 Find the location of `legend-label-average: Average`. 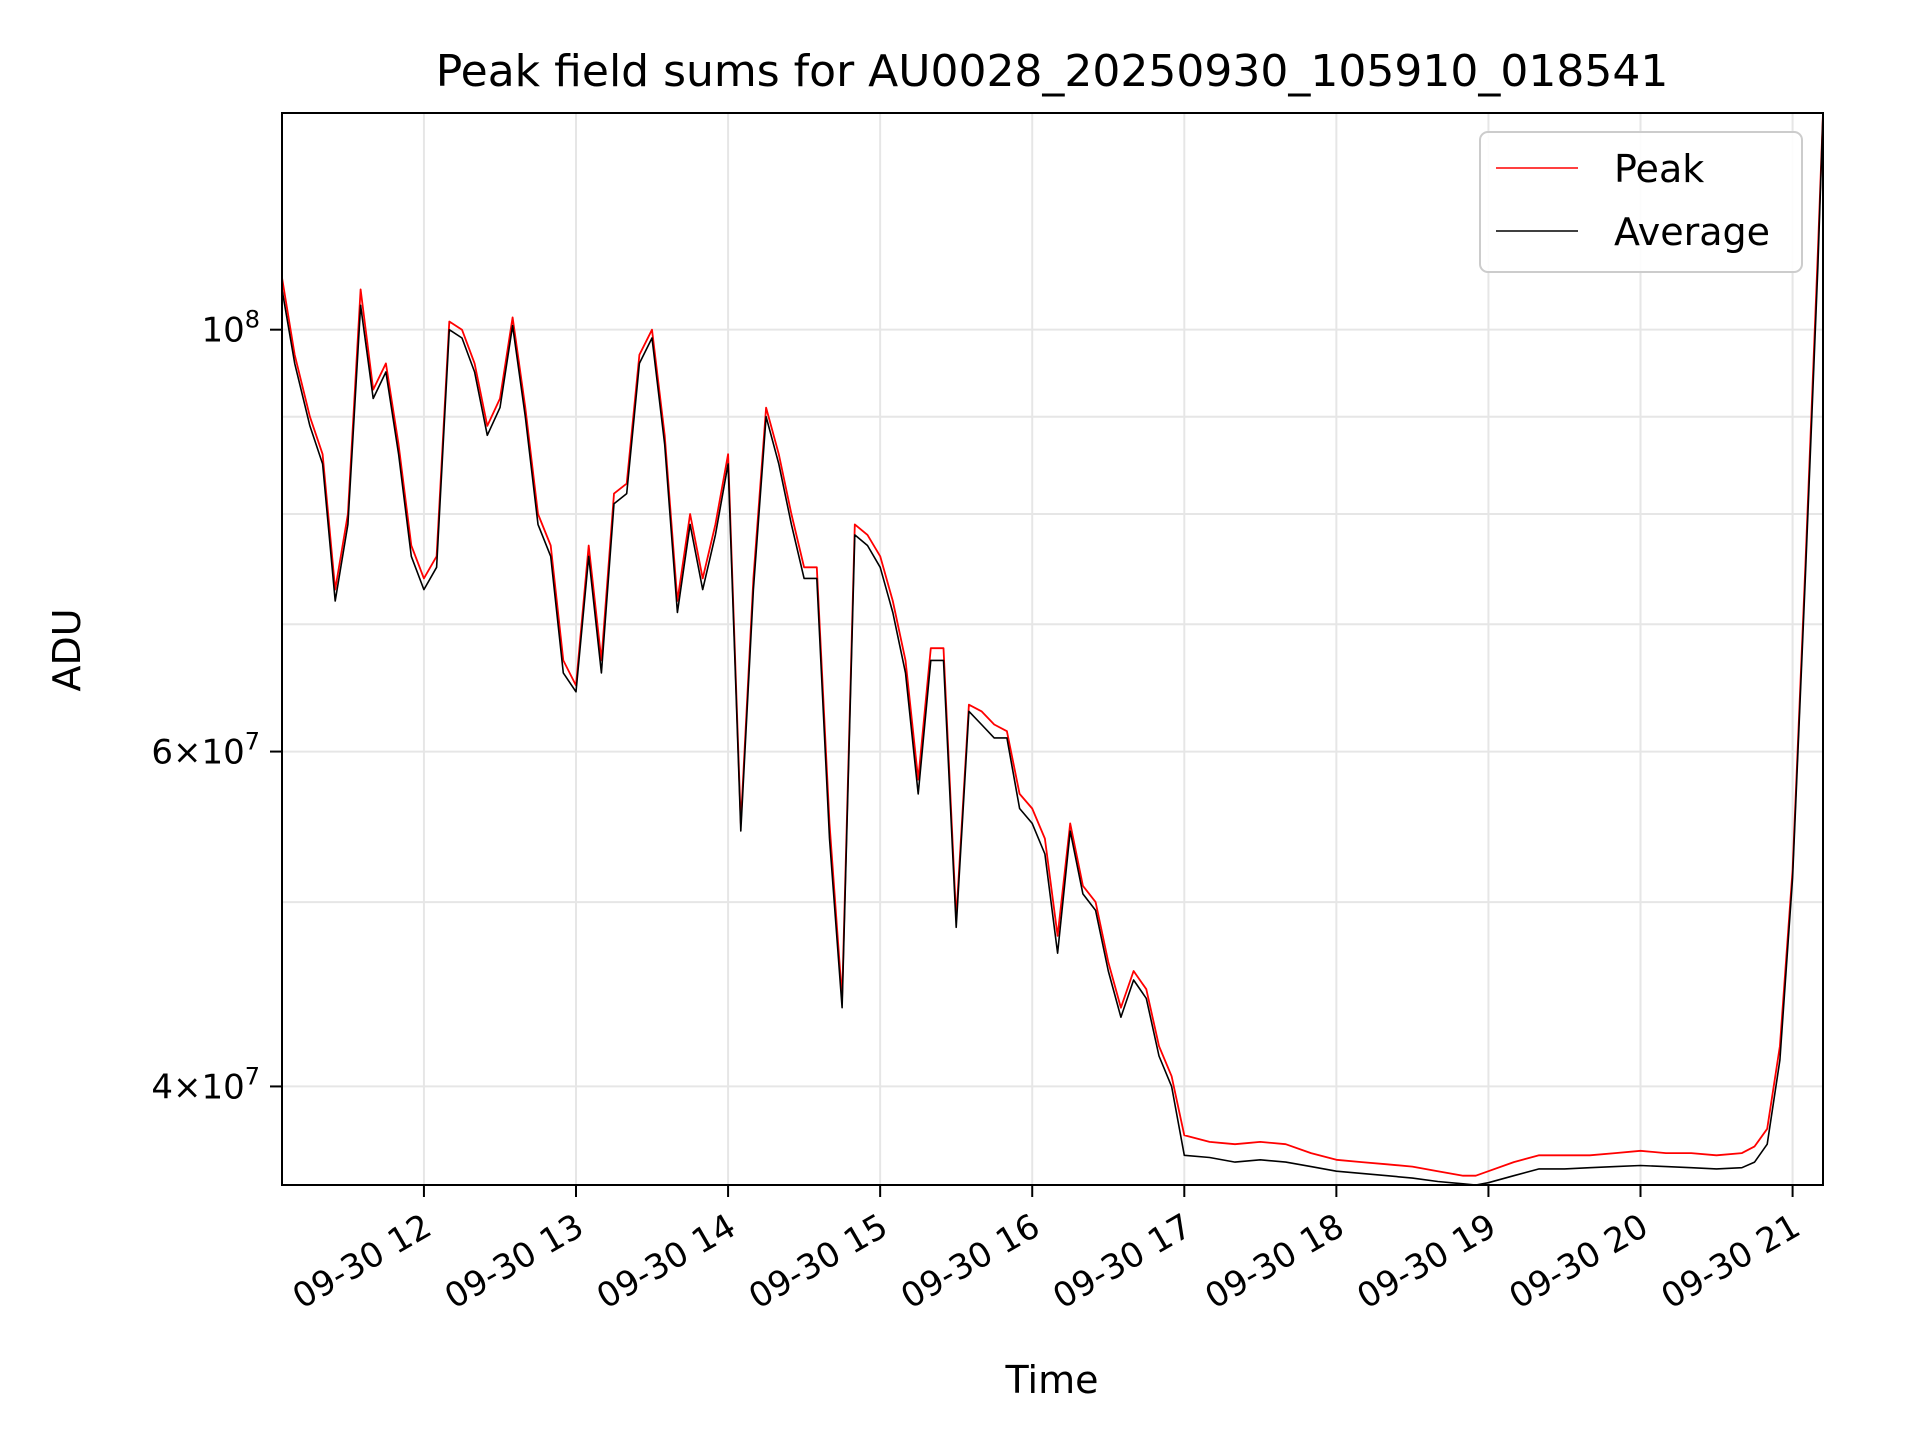

legend-label-average: Average is located at coordinates (1692, 232).